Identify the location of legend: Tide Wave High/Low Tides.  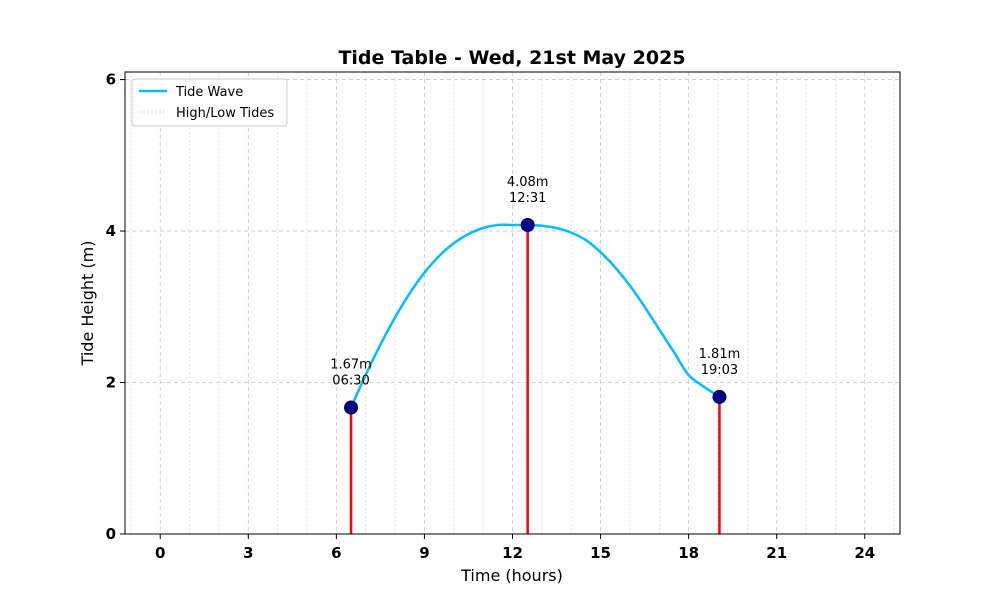
(209, 102).